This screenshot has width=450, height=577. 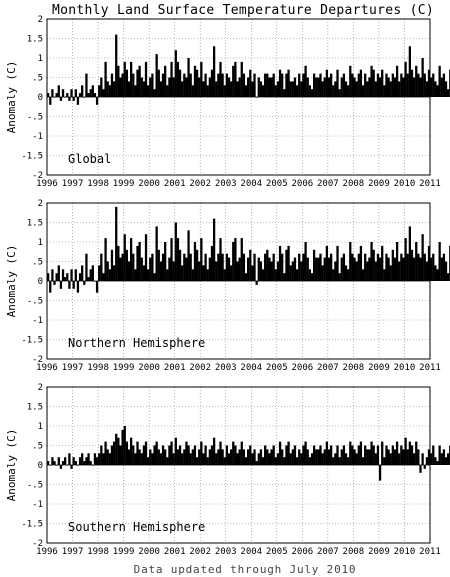 What do you see at coordinates (136, 343) in the screenshot?
I see `panel-label: Northern Hemisphere` at bounding box center [136, 343].